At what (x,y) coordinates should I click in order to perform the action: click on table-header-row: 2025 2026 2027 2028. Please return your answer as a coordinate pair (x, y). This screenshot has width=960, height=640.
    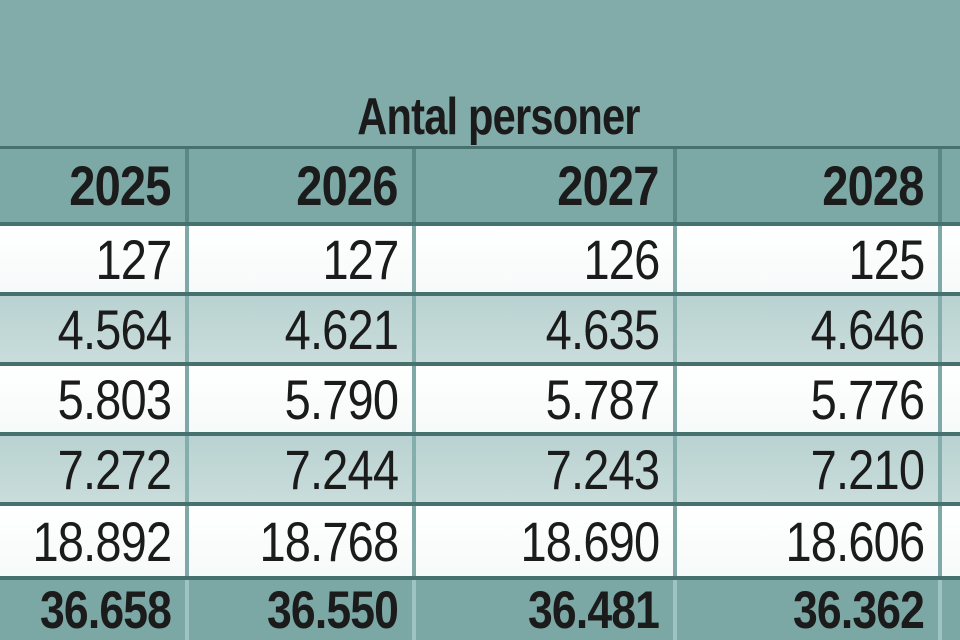
    Looking at the image, I should click on (480, 185).